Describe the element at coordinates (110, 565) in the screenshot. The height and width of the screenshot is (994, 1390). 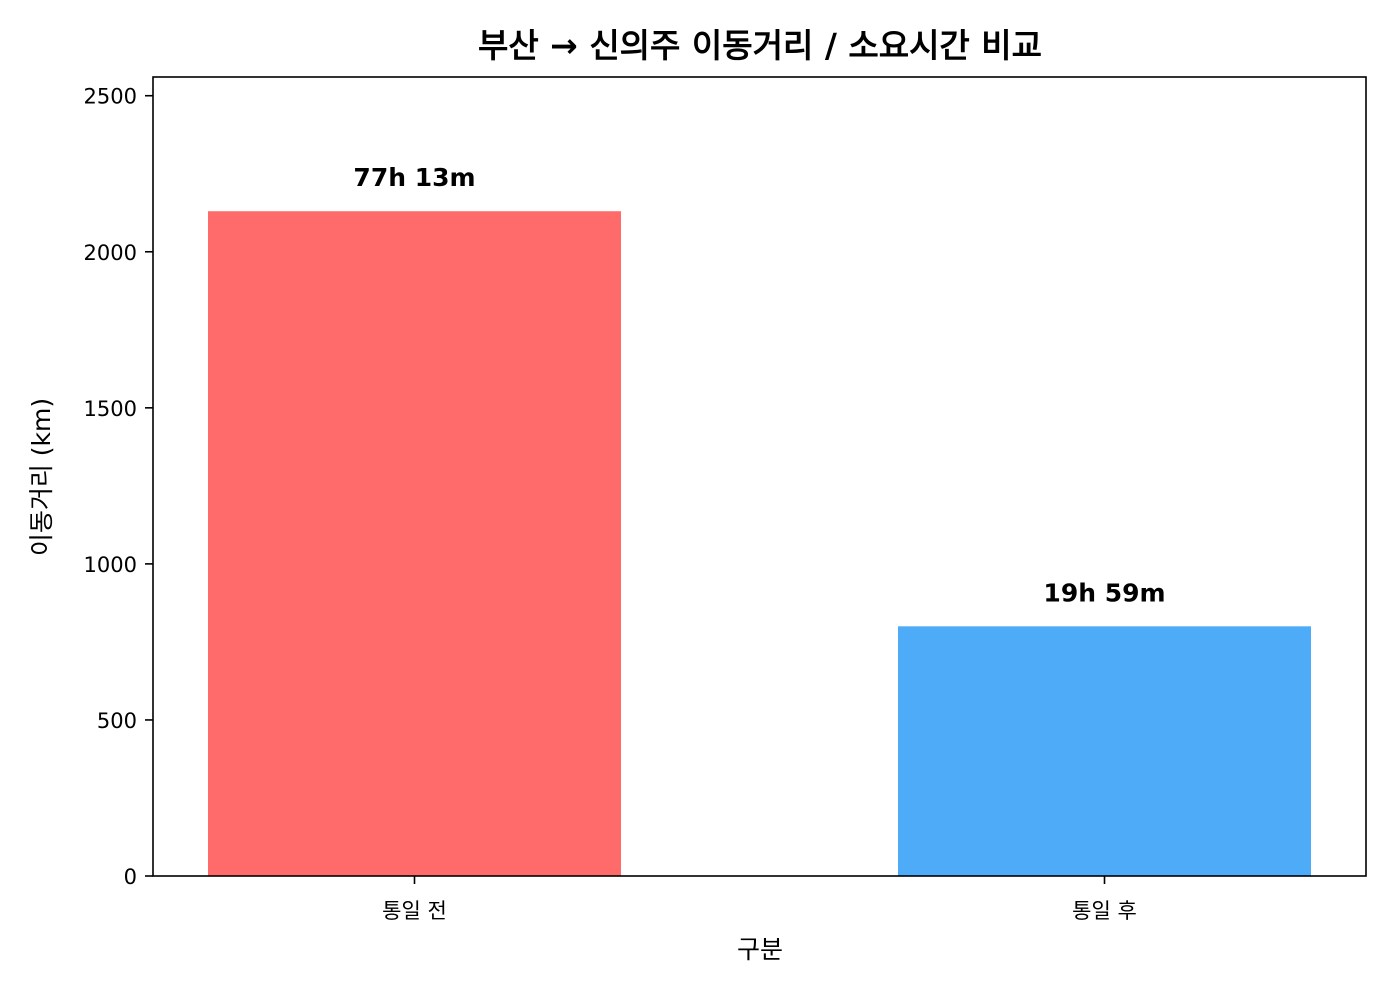
I see `y-tick-label: 1000` at that location.